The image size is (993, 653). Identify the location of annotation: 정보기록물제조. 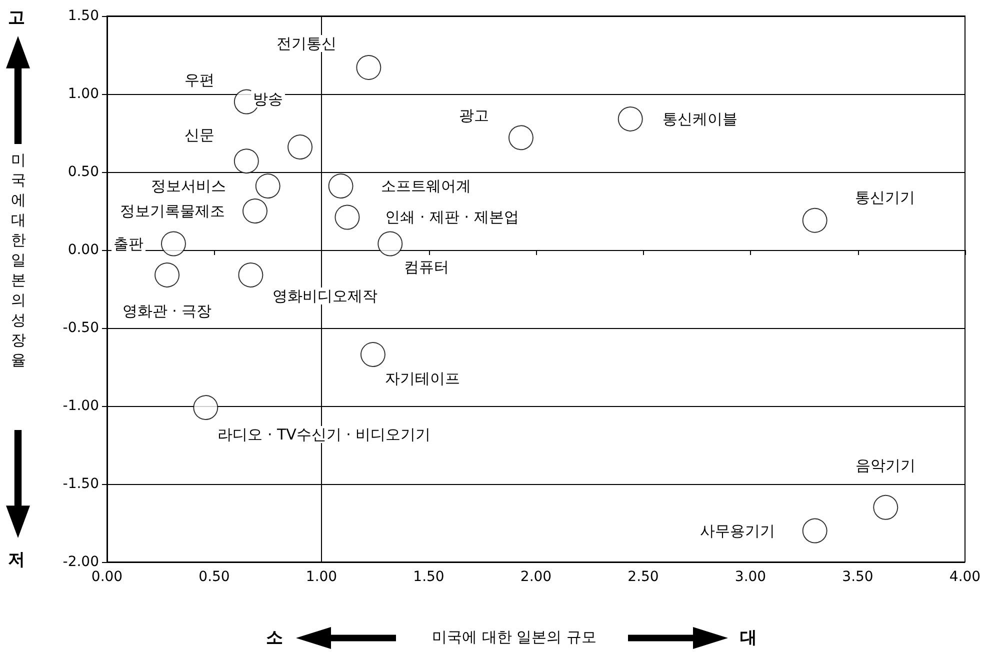
(173, 211).